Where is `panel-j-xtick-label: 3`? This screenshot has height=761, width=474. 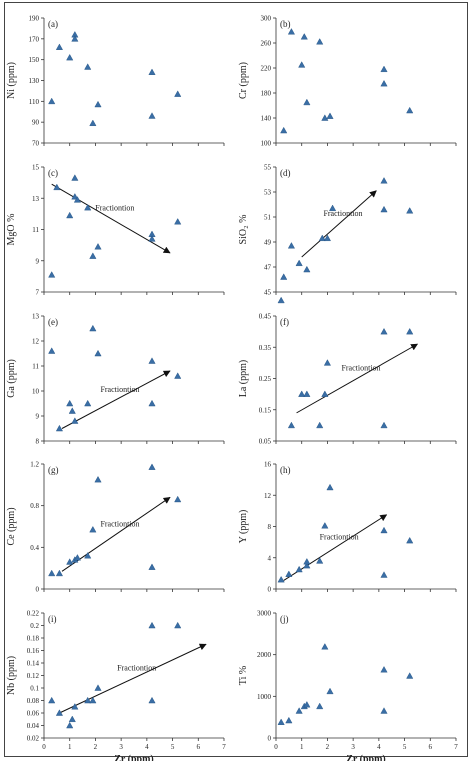
panel-j-xtick-label: 3 is located at coordinates (353, 747).